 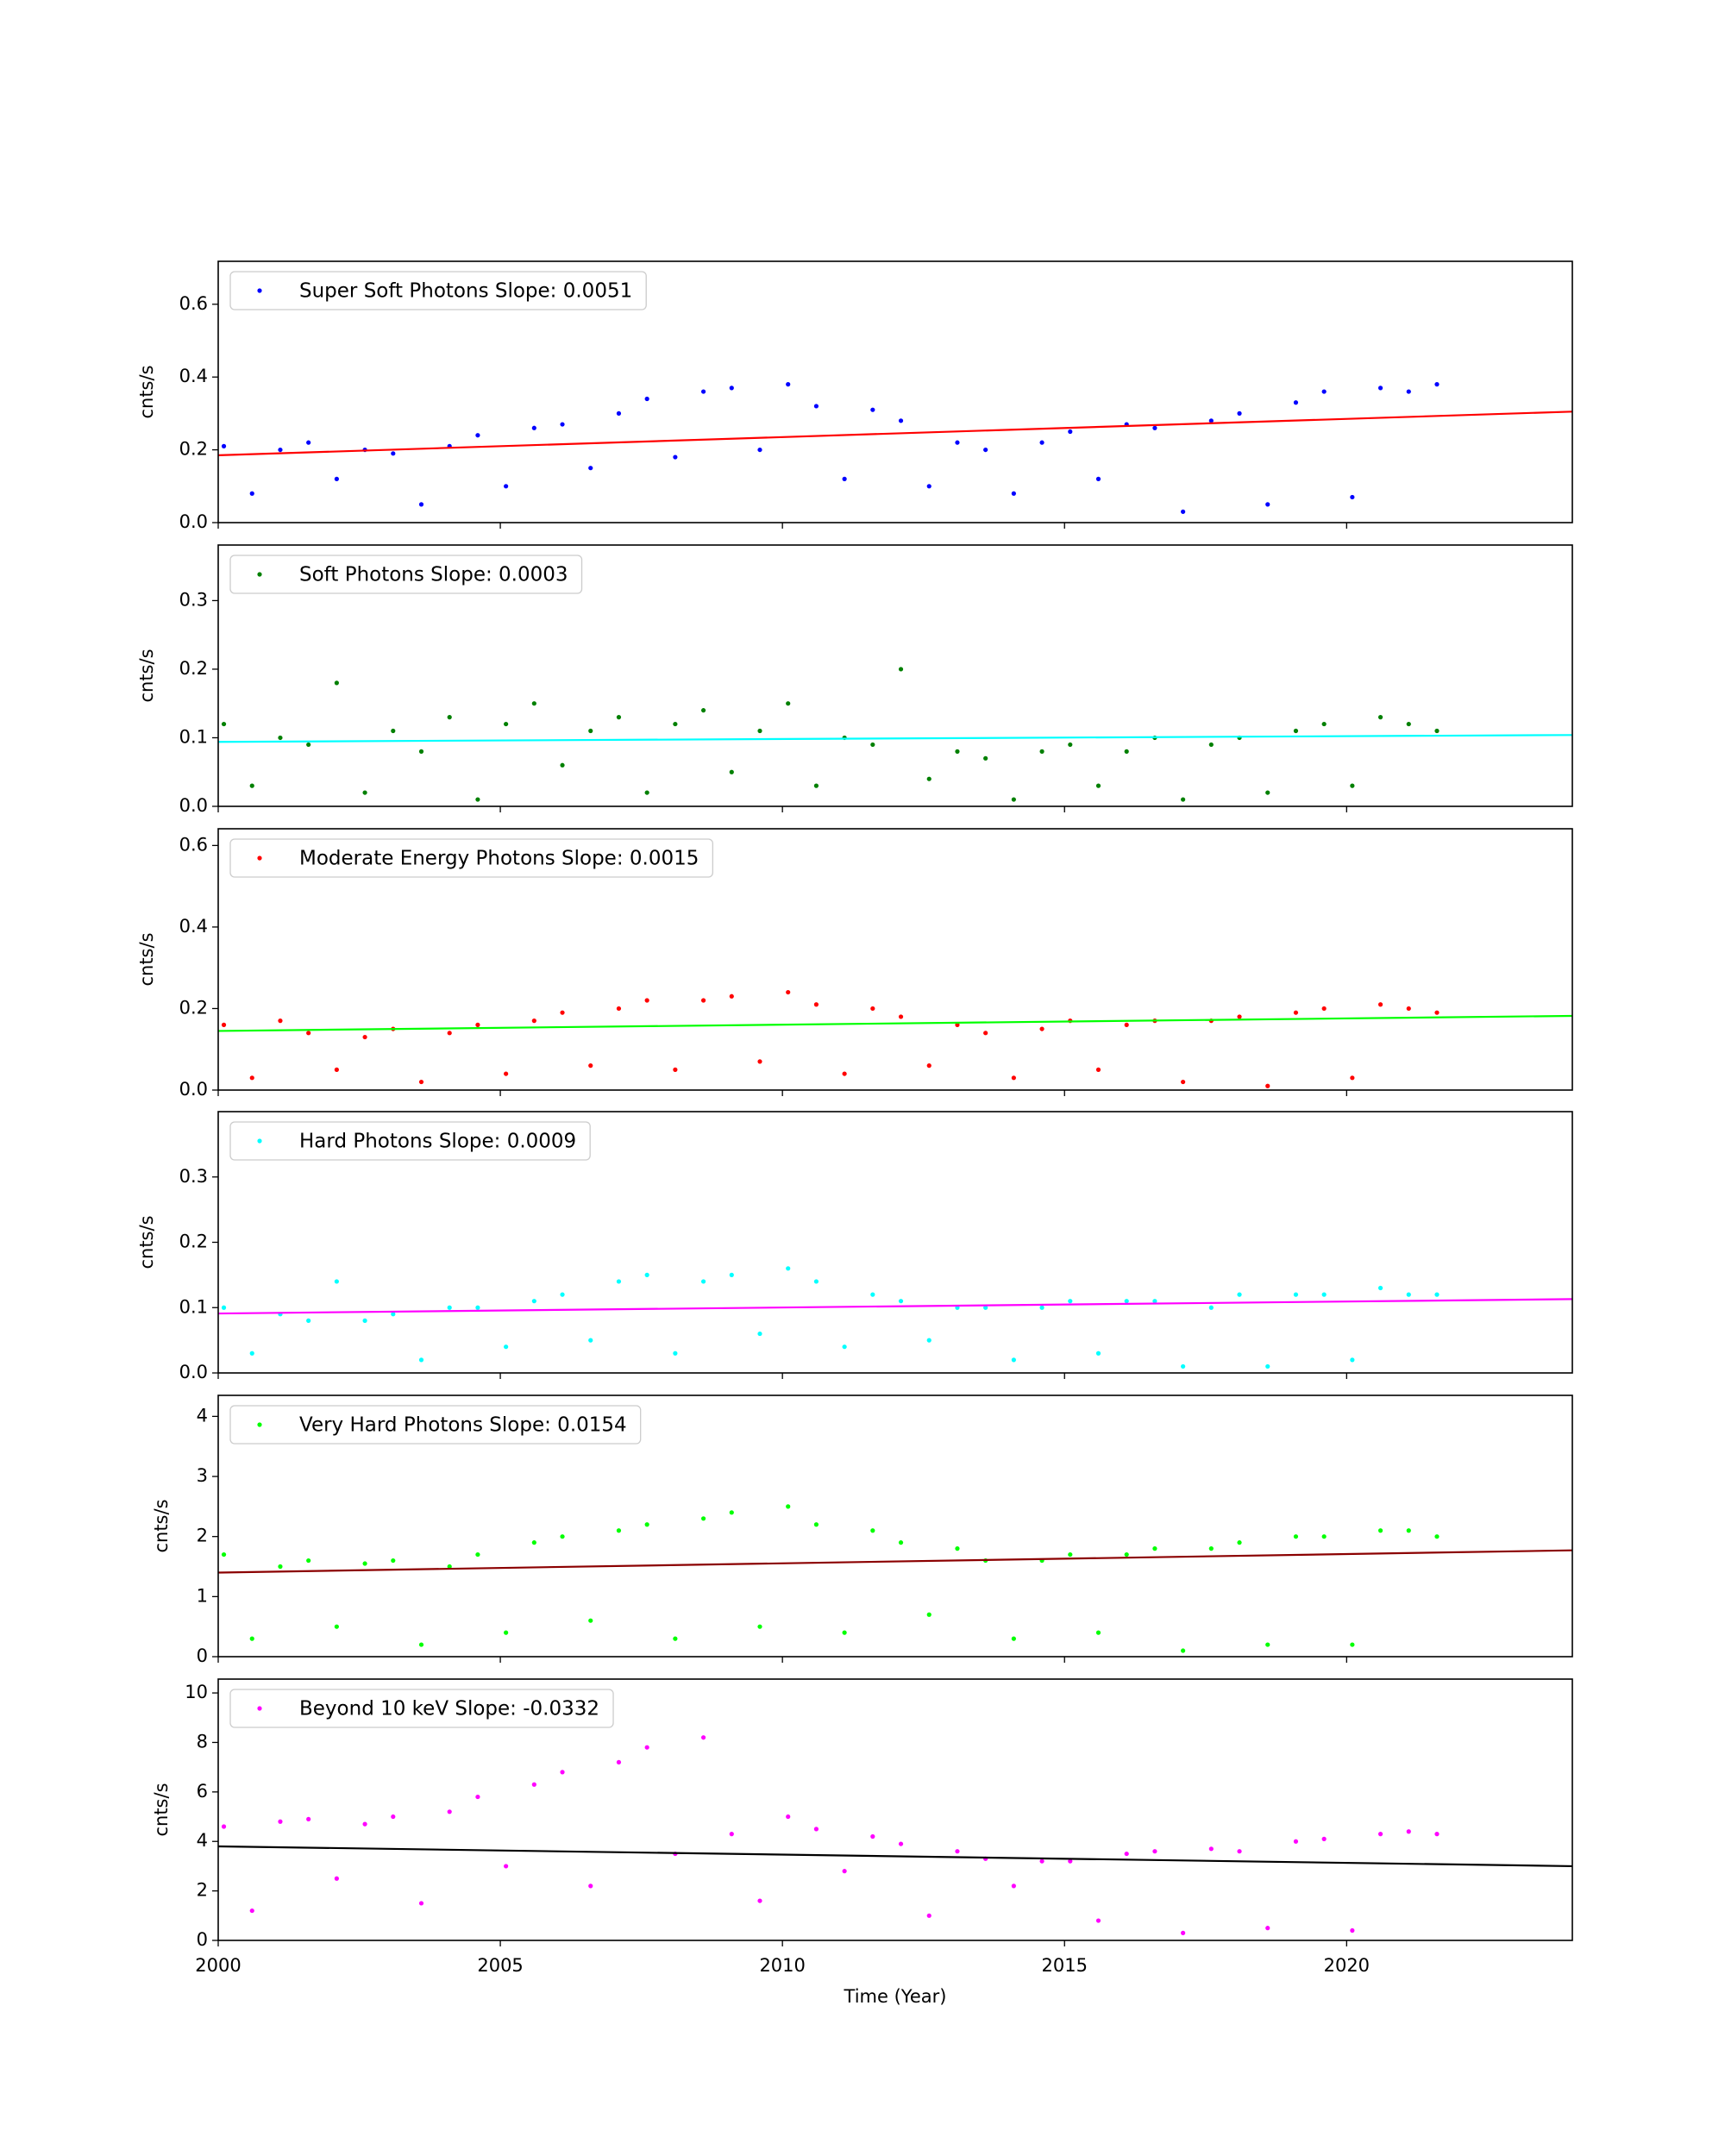 I want to click on y-tick-label: 1, so click(x=203, y=1595).